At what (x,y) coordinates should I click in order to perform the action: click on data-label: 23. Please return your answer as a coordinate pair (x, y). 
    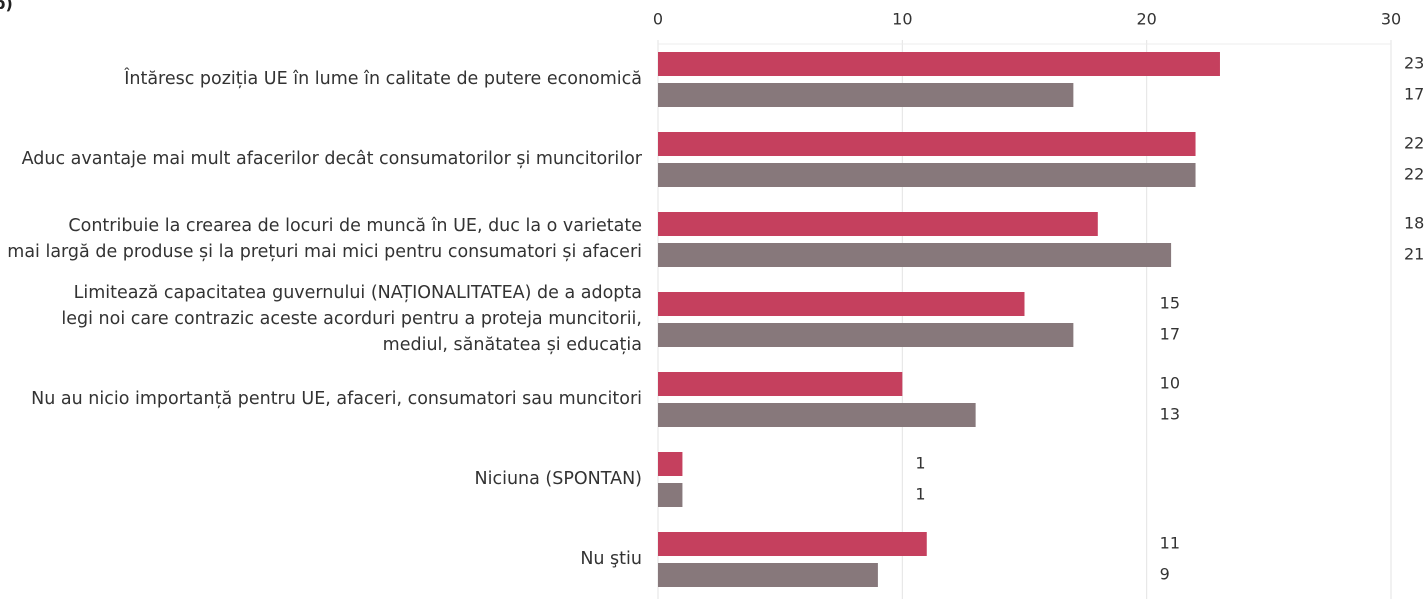
    Looking at the image, I should click on (1414, 63).